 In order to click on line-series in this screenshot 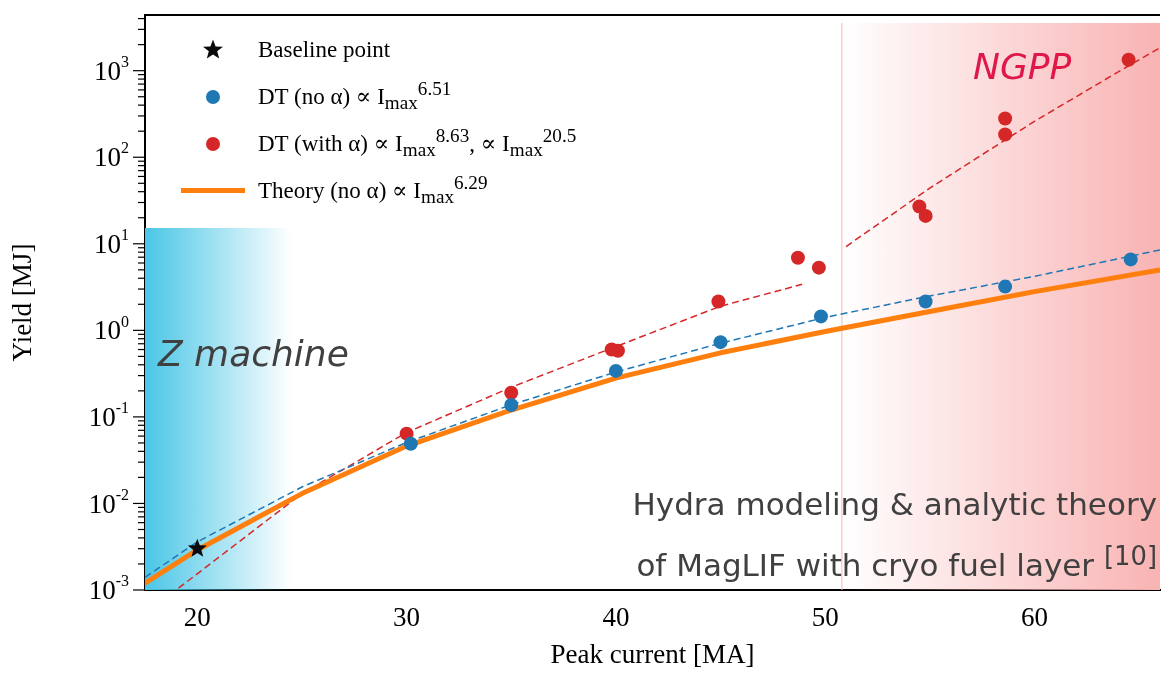, I will do `click(1002, 147)`.